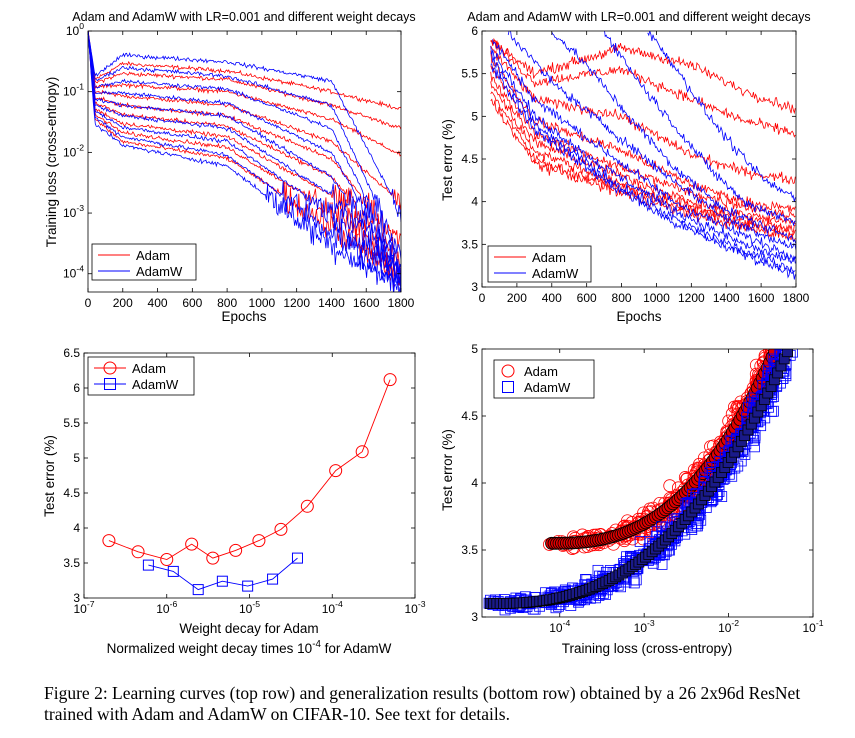  Describe the element at coordinates (622, 298) in the screenshot. I see `x-tick-label: 800` at that location.